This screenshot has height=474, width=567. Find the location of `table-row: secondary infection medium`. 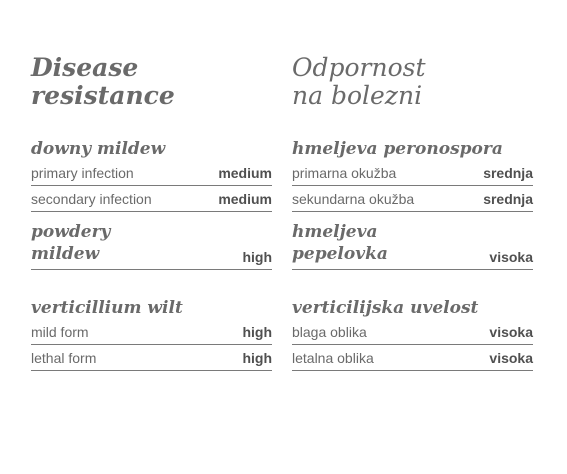

table-row: secondary infection medium is located at coordinates (151, 199).